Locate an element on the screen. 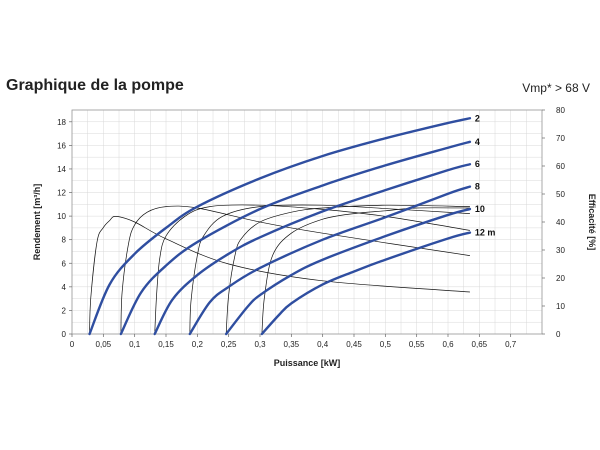 The height and width of the screenshot is (450, 600). y-tick-label: 0 is located at coordinates (64, 334).